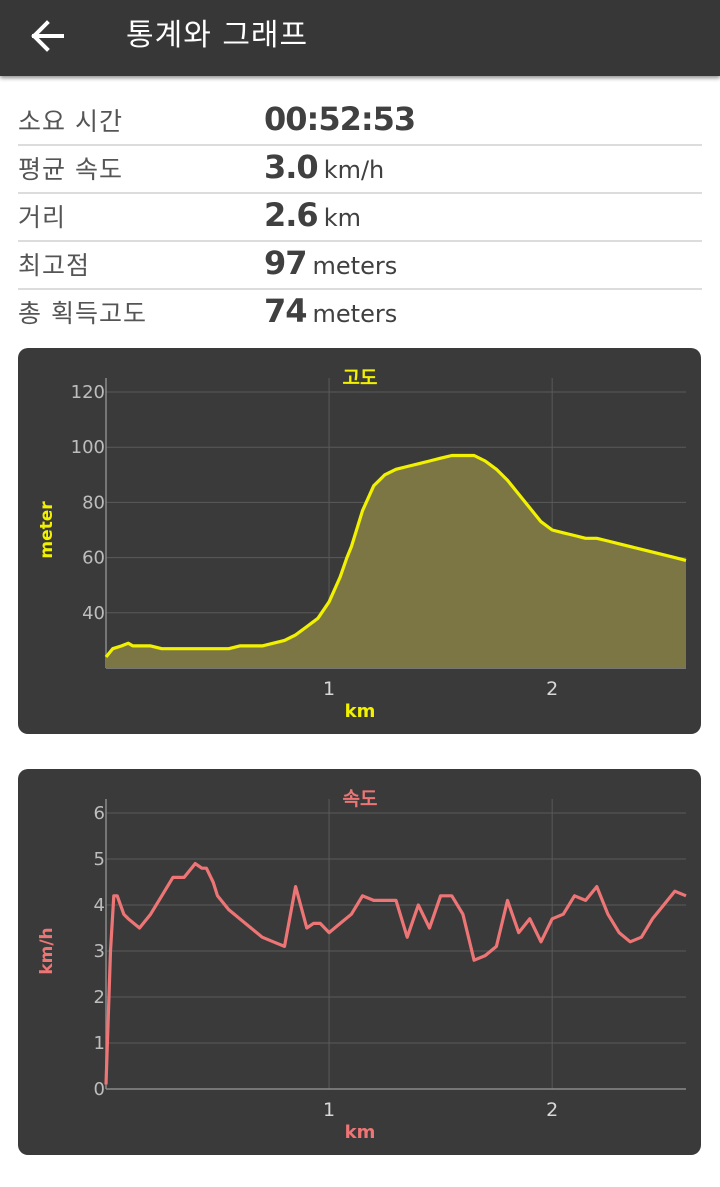 The image size is (720, 1187). I want to click on stat-number: 00:52:53, so click(340, 119).